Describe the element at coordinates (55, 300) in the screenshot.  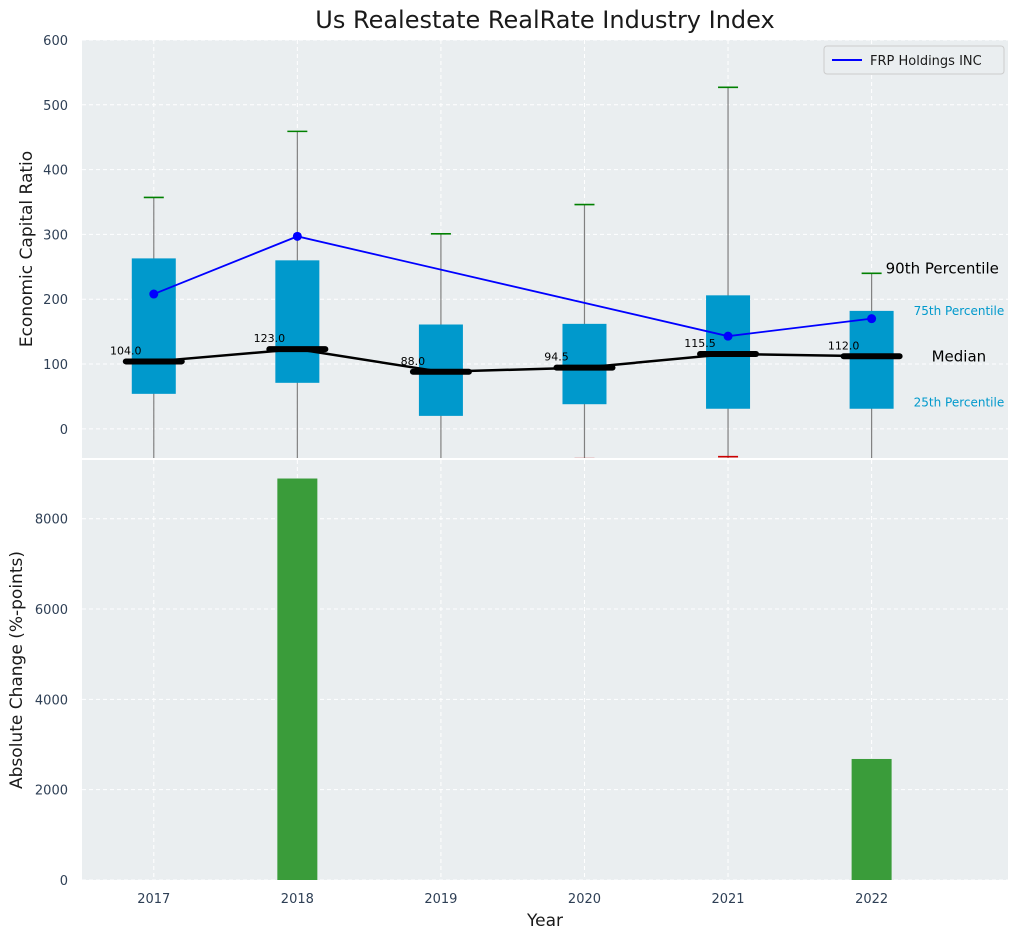
I see `top-y-tick-label: 200` at that location.